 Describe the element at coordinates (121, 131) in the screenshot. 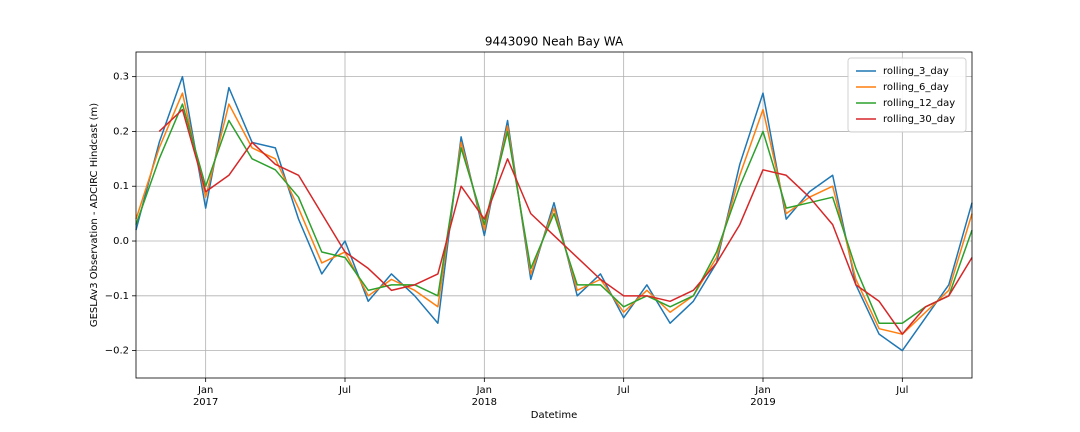

I see `y-tick-label: 0.2` at that location.